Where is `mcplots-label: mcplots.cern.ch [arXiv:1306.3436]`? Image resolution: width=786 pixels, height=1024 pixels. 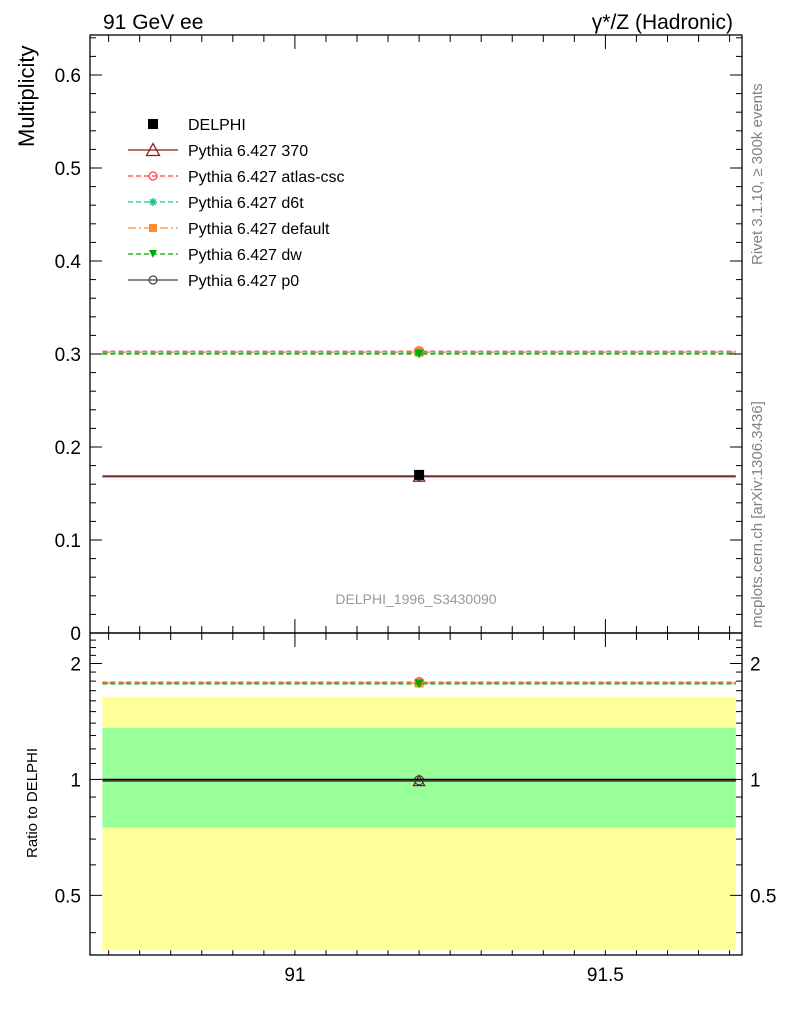
mcplots-label: mcplots.cern.ch [arXiv:1306.3436] is located at coordinates (757, 514).